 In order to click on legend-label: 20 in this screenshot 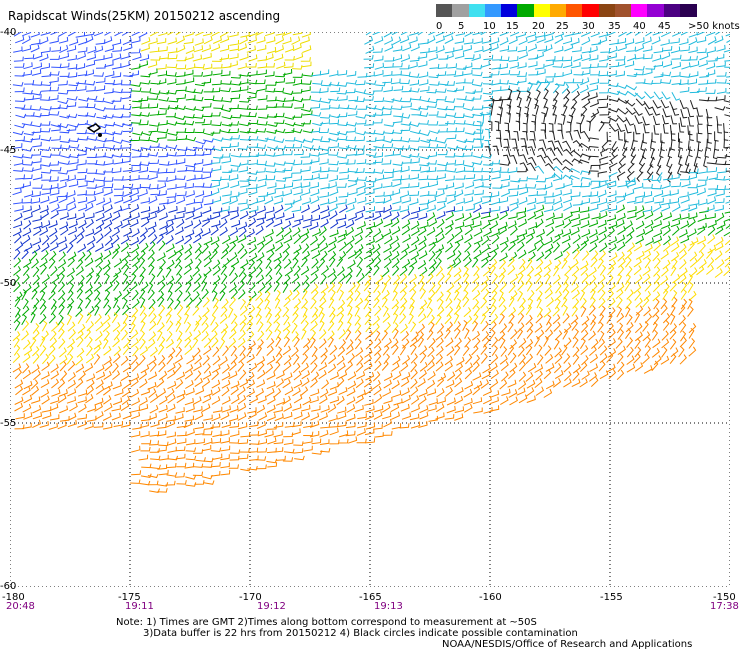, I will do `click(538, 26)`.